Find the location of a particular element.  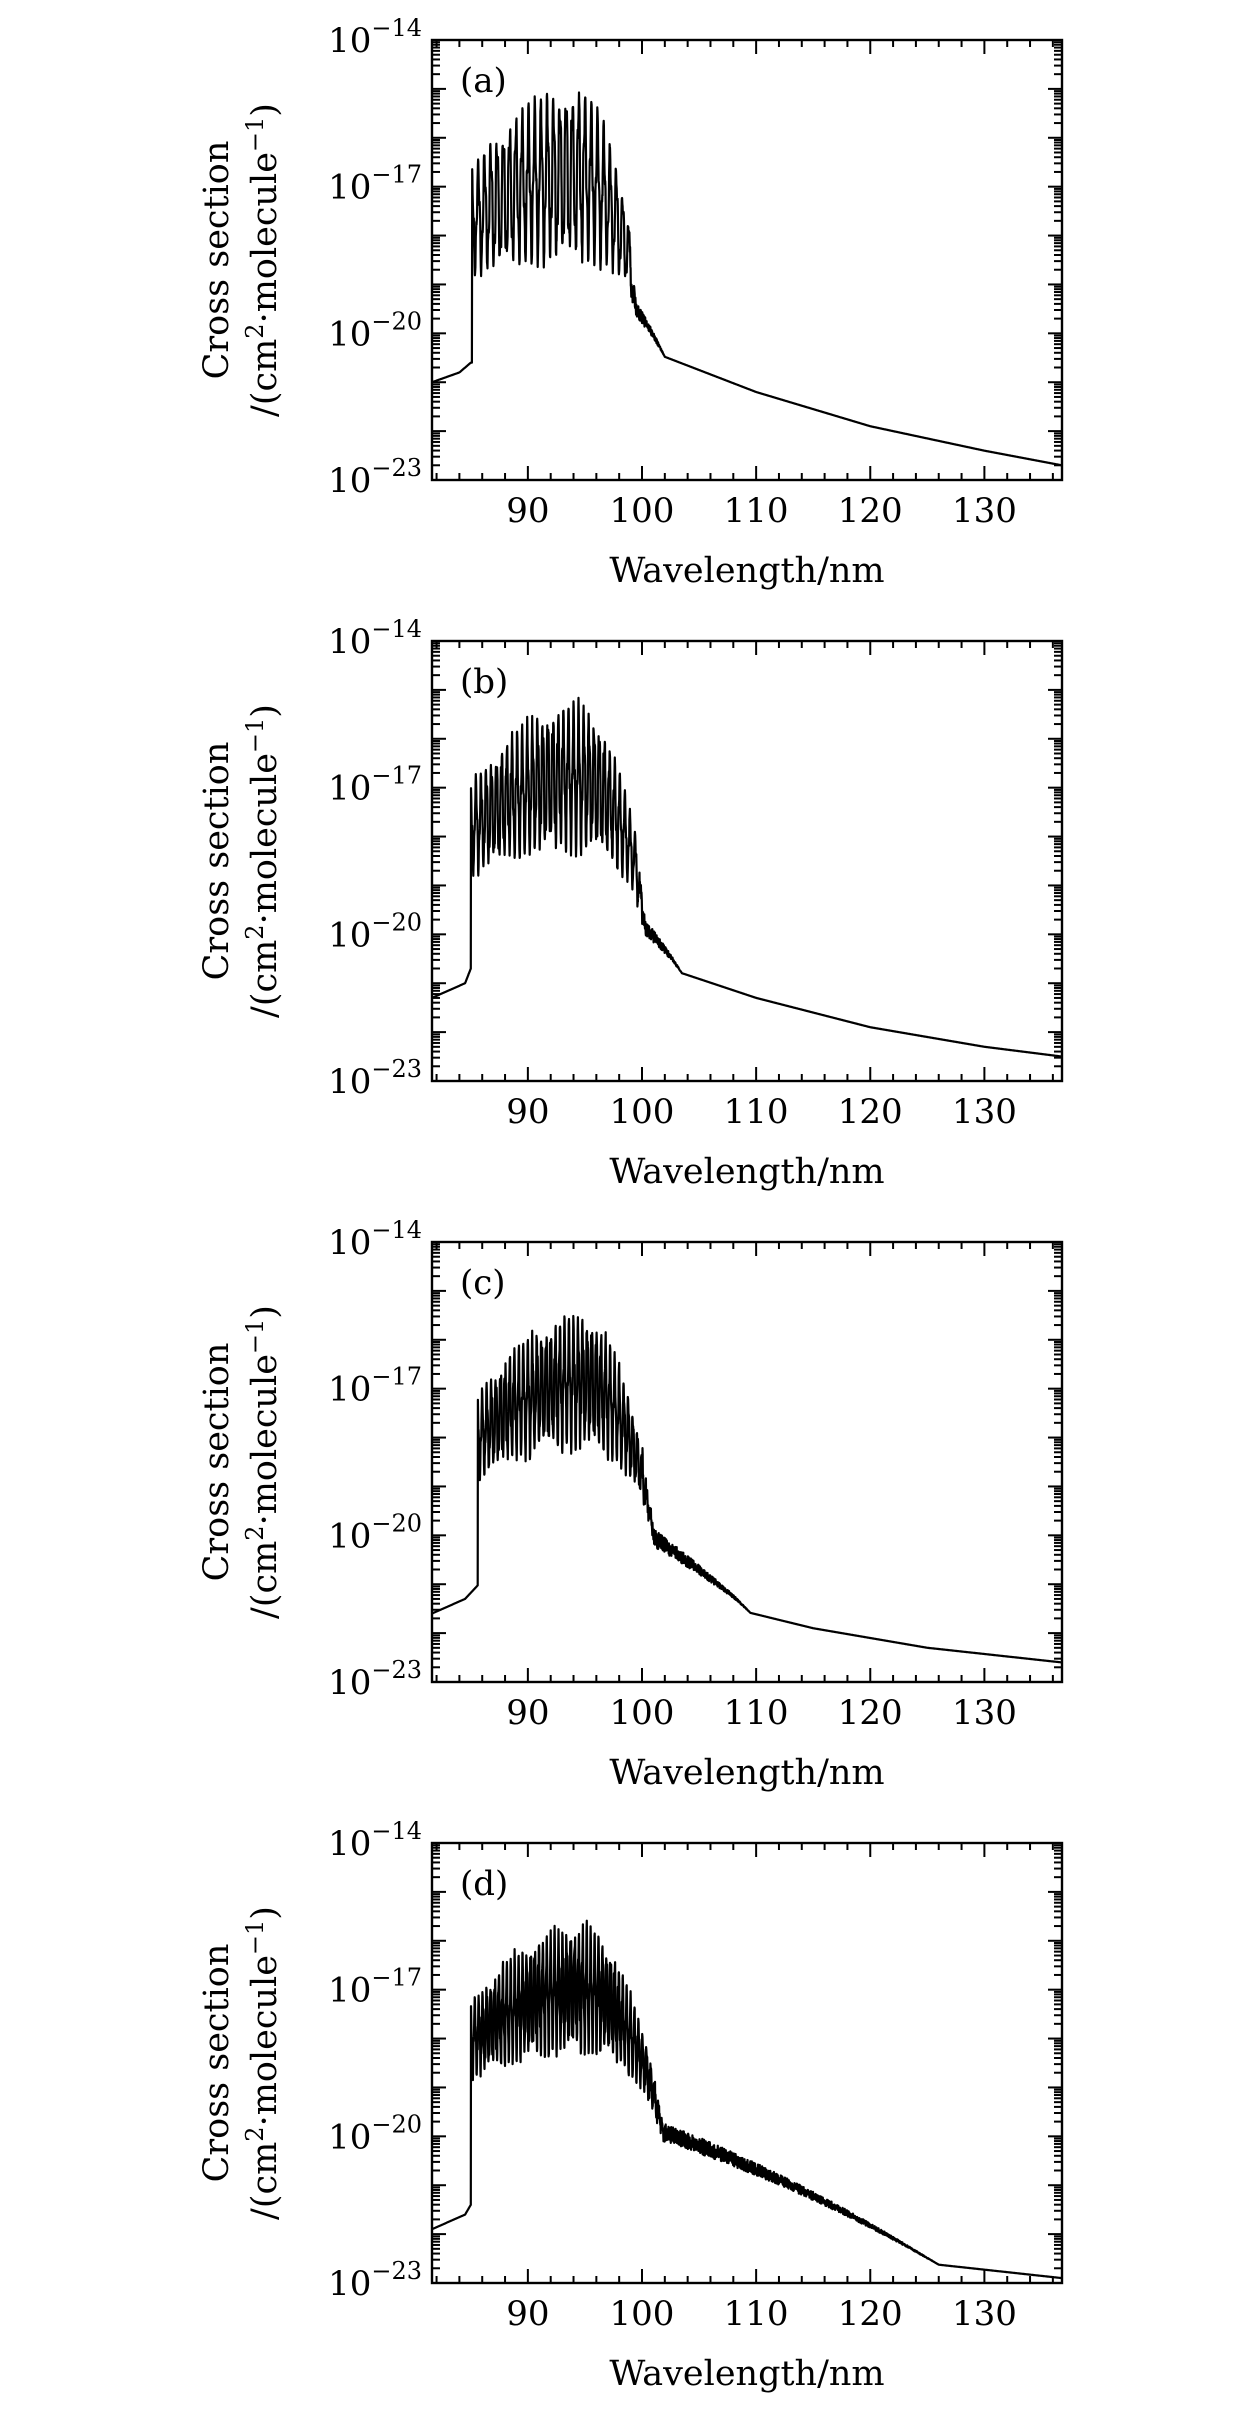

panel-label: (c) is located at coordinates (483, 1283).